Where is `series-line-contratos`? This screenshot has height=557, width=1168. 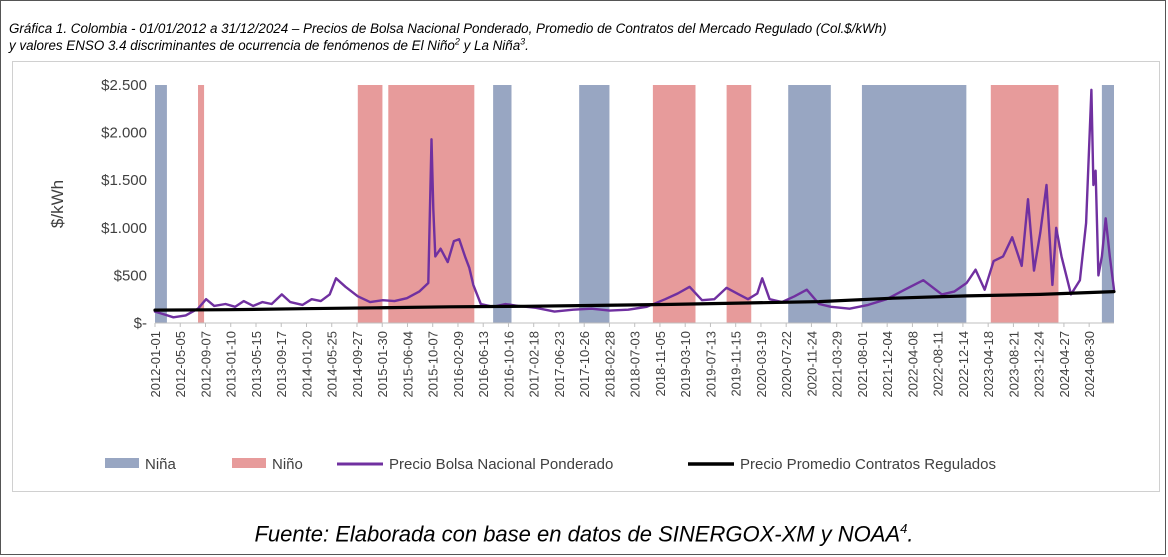
series-line-contratos is located at coordinates (634, 301).